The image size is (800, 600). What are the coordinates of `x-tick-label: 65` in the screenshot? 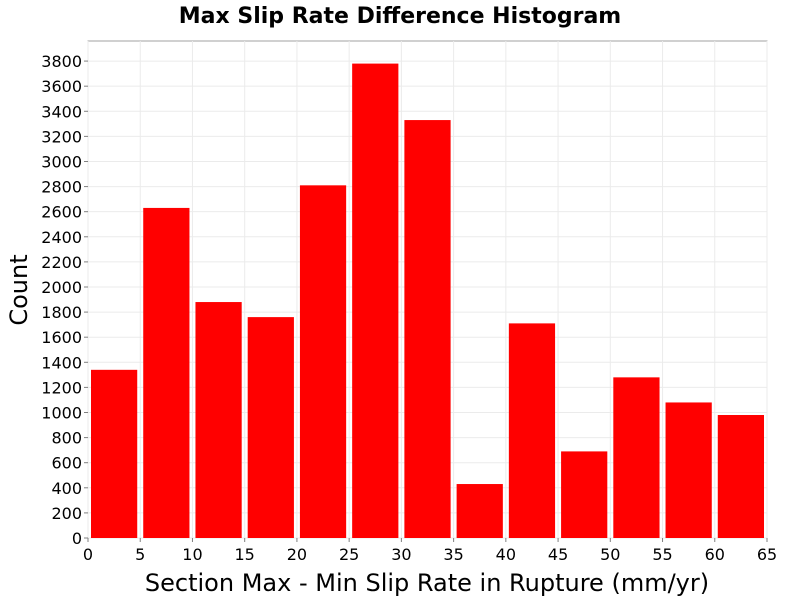 It's located at (767, 554).